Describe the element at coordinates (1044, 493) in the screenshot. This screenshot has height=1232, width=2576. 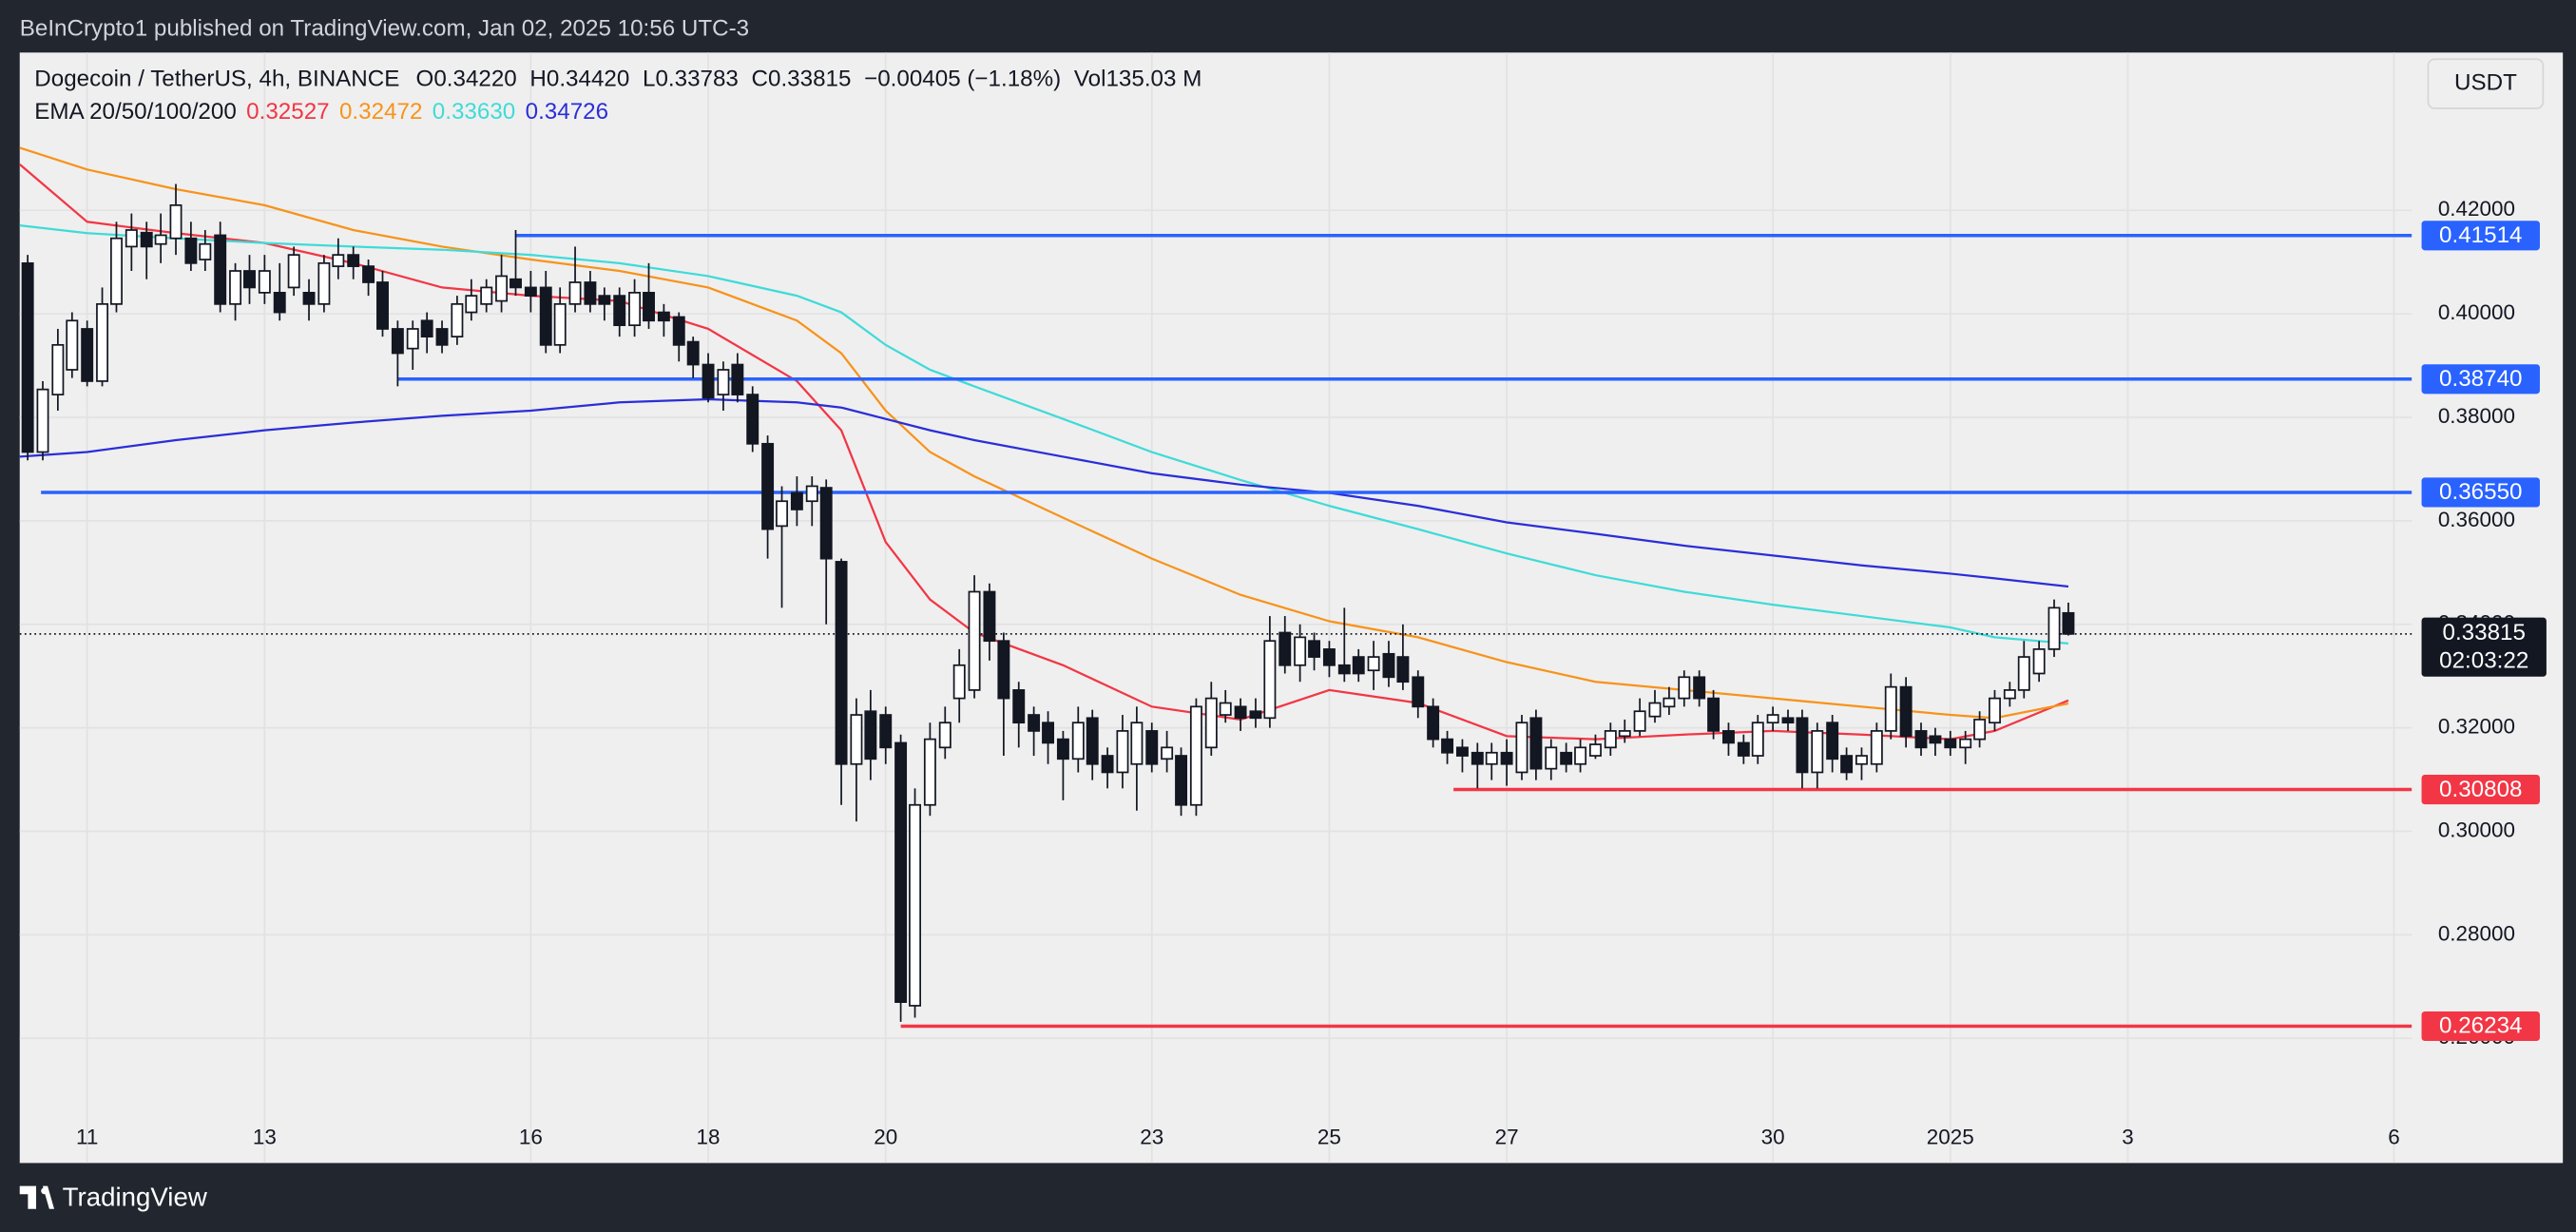
I see `ema-line` at that location.